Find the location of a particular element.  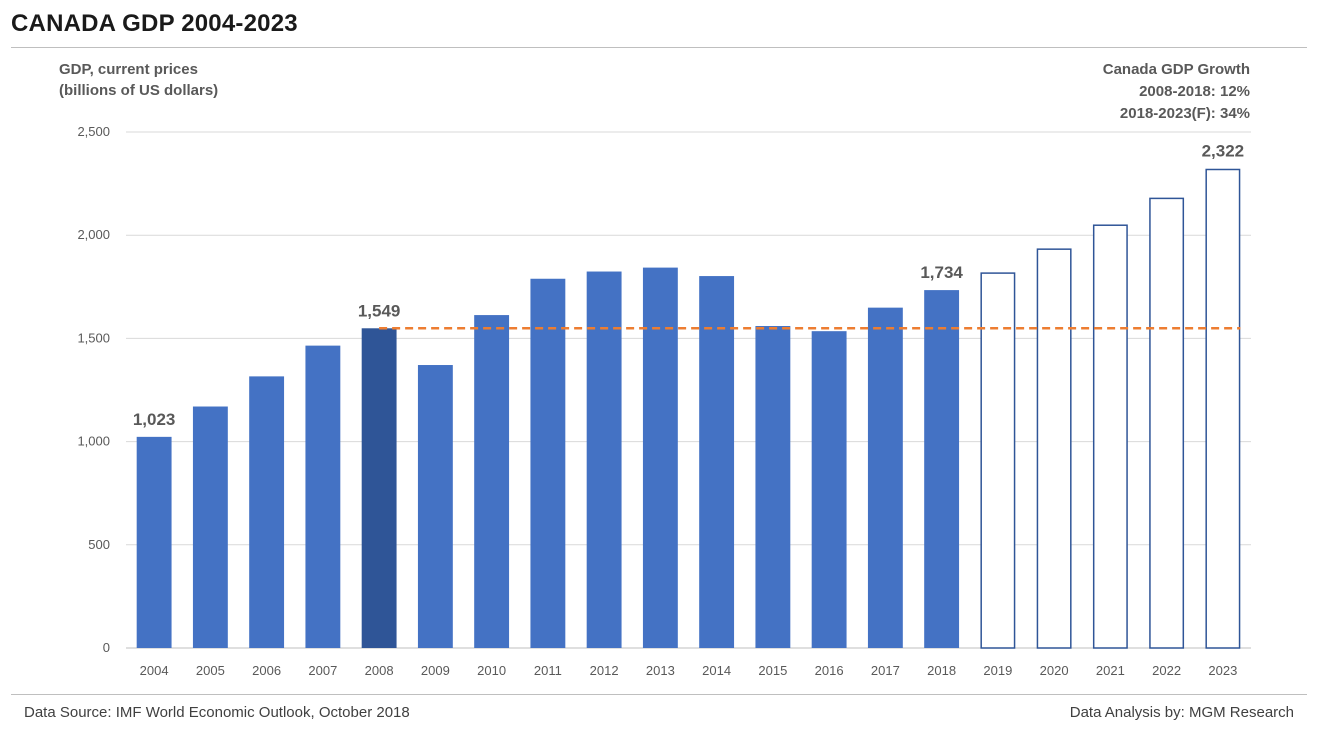

data-label-2004: 1,023 is located at coordinates (154, 419).